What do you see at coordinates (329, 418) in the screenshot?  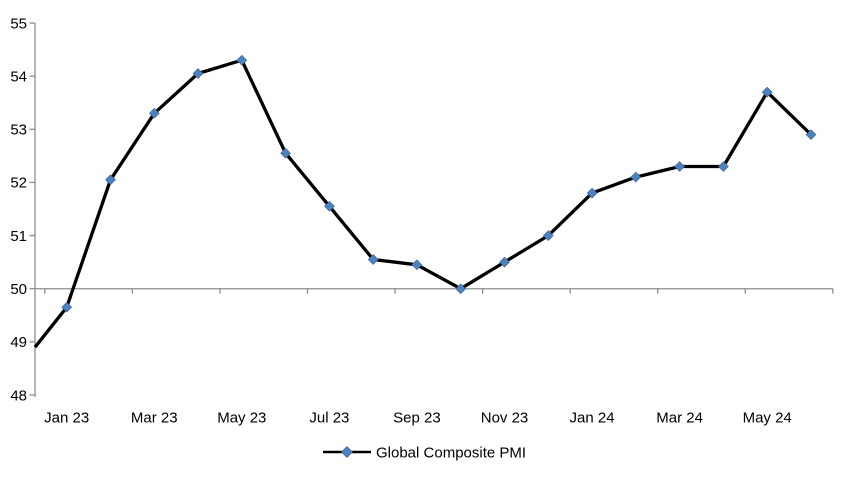 I see `x-axis-label: Jul 23` at bounding box center [329, 418].